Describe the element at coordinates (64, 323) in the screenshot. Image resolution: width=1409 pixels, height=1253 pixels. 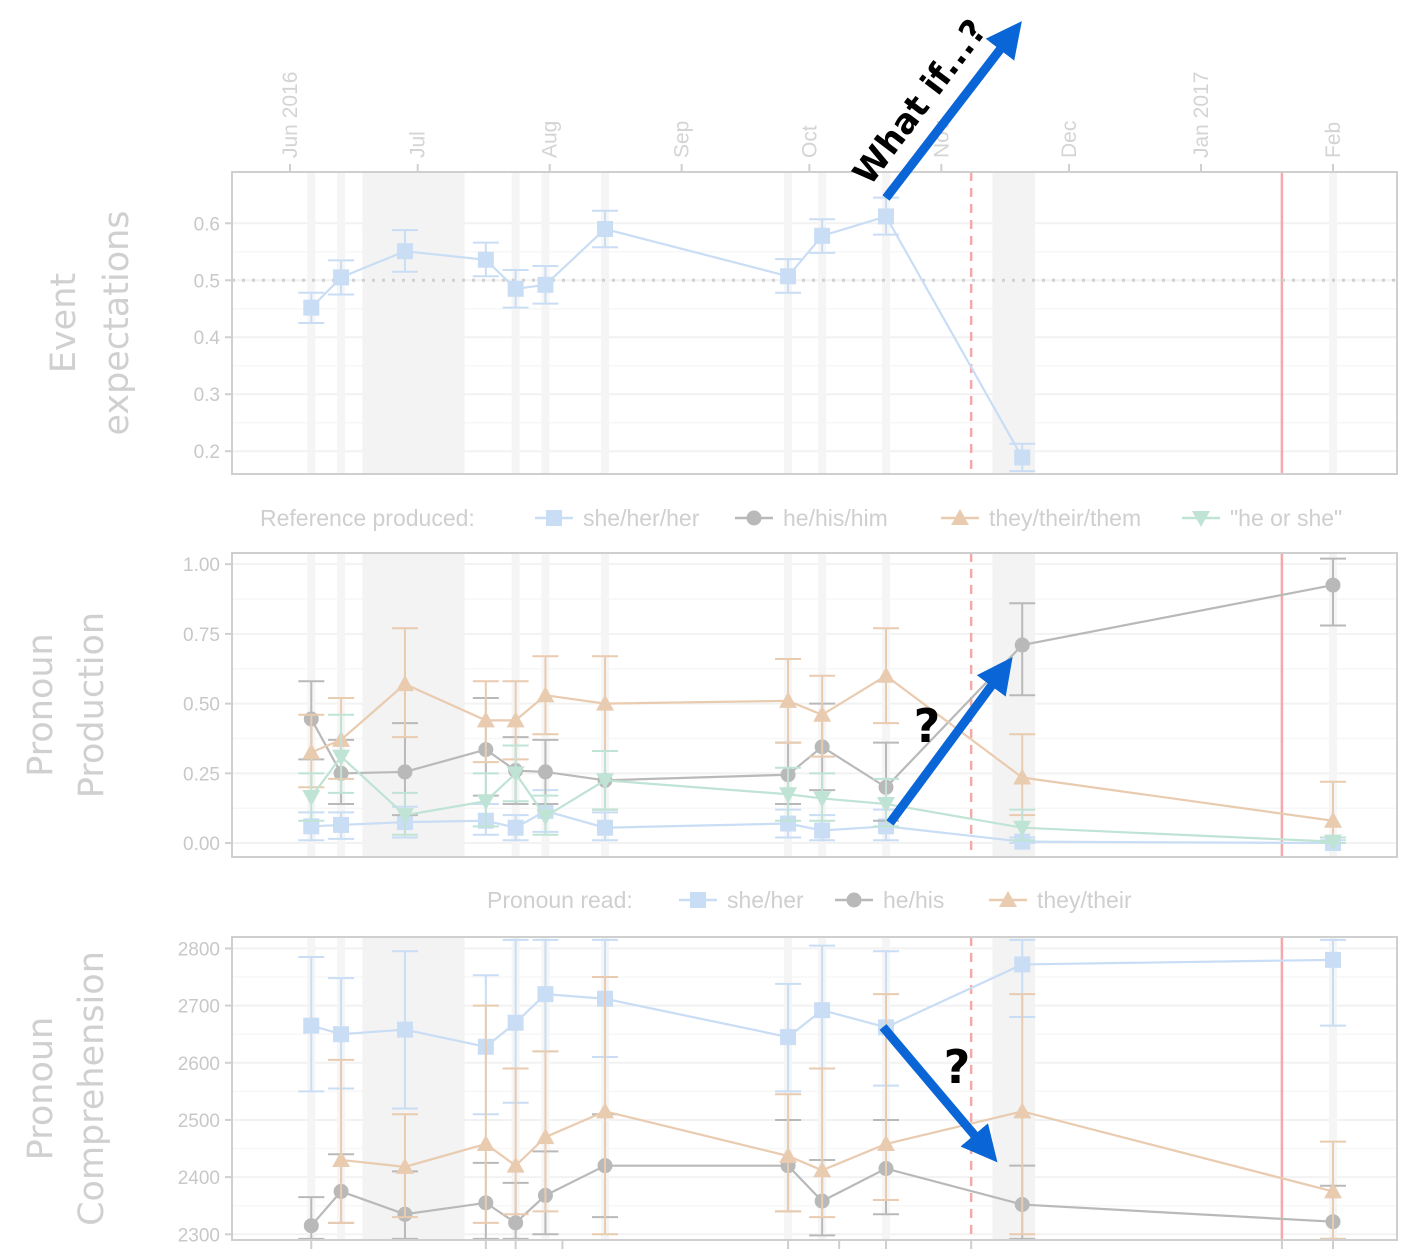
I see `y-axis-label: Event` at that location.